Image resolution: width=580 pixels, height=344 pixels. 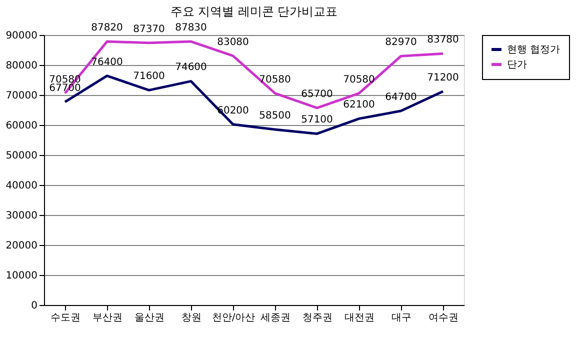 What do you see at coordinates (34, 306) in the screenshot?
I see `y-tick-label: 0` at bounding box center [34, 306].